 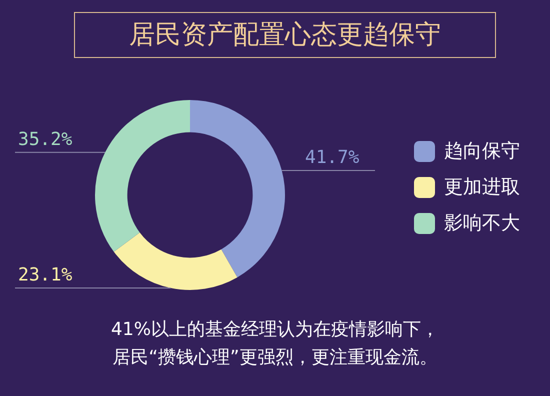 I want to click on data-label: 35.2%, so click(x=45, y=139).